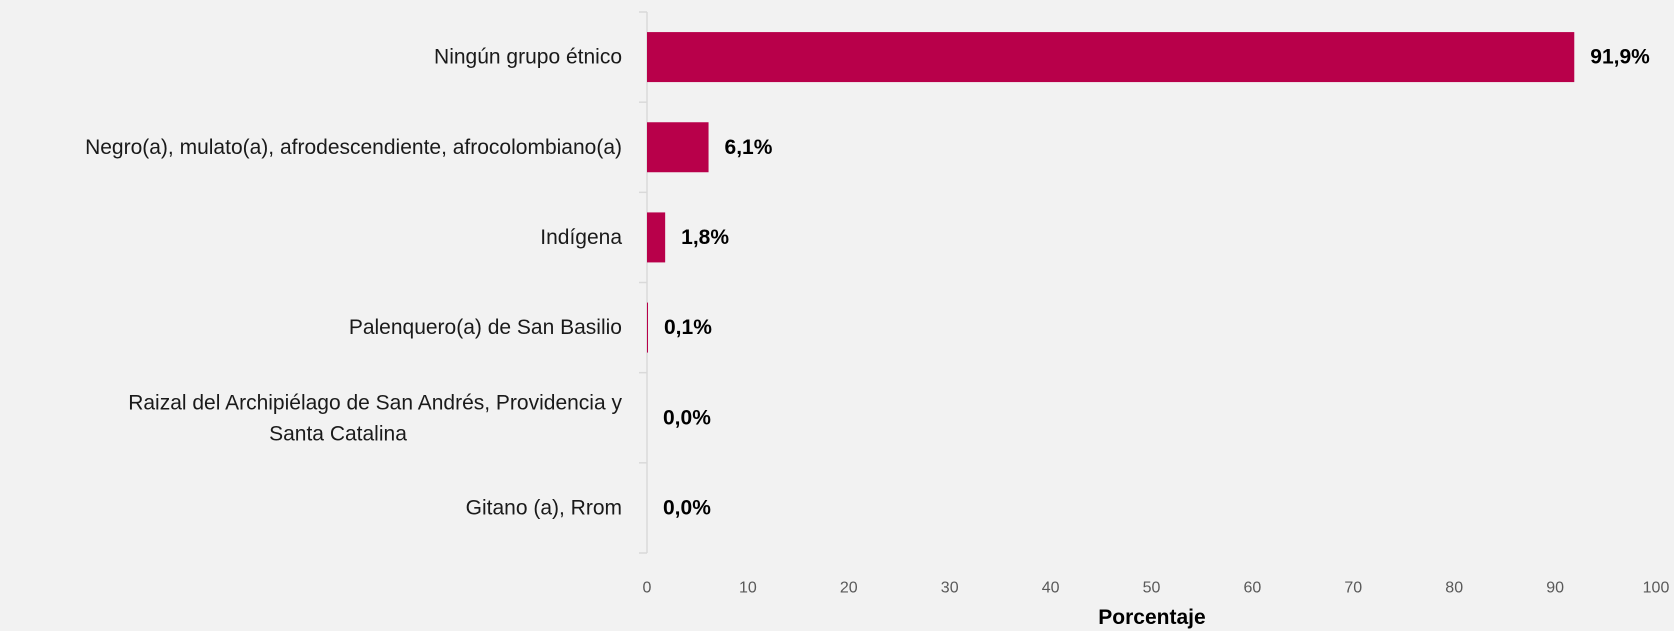 This screenshot has width=1674, height=631. I want to click on x-tick-label: 0, so click(647, 588).